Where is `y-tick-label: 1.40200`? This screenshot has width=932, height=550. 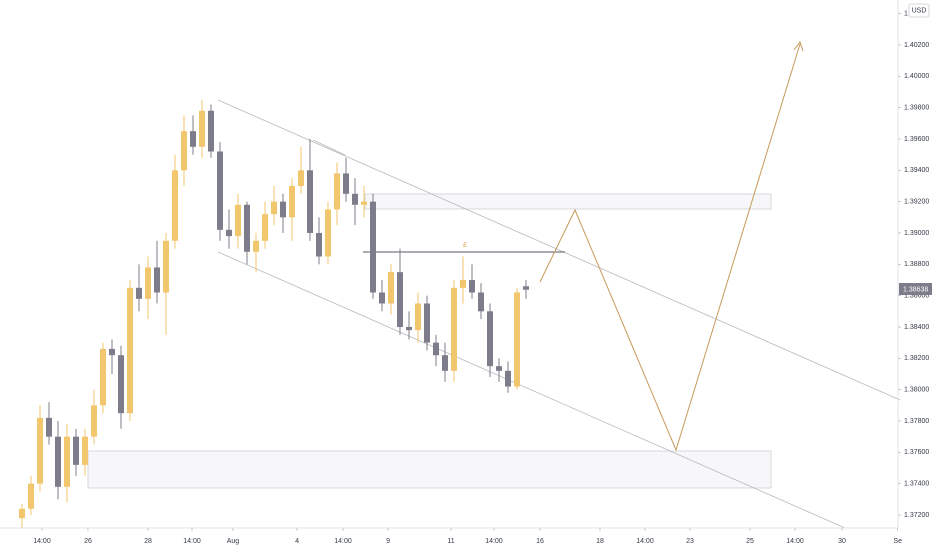
y-tick-label: 1.40200 is located at coordinates (916, 45).